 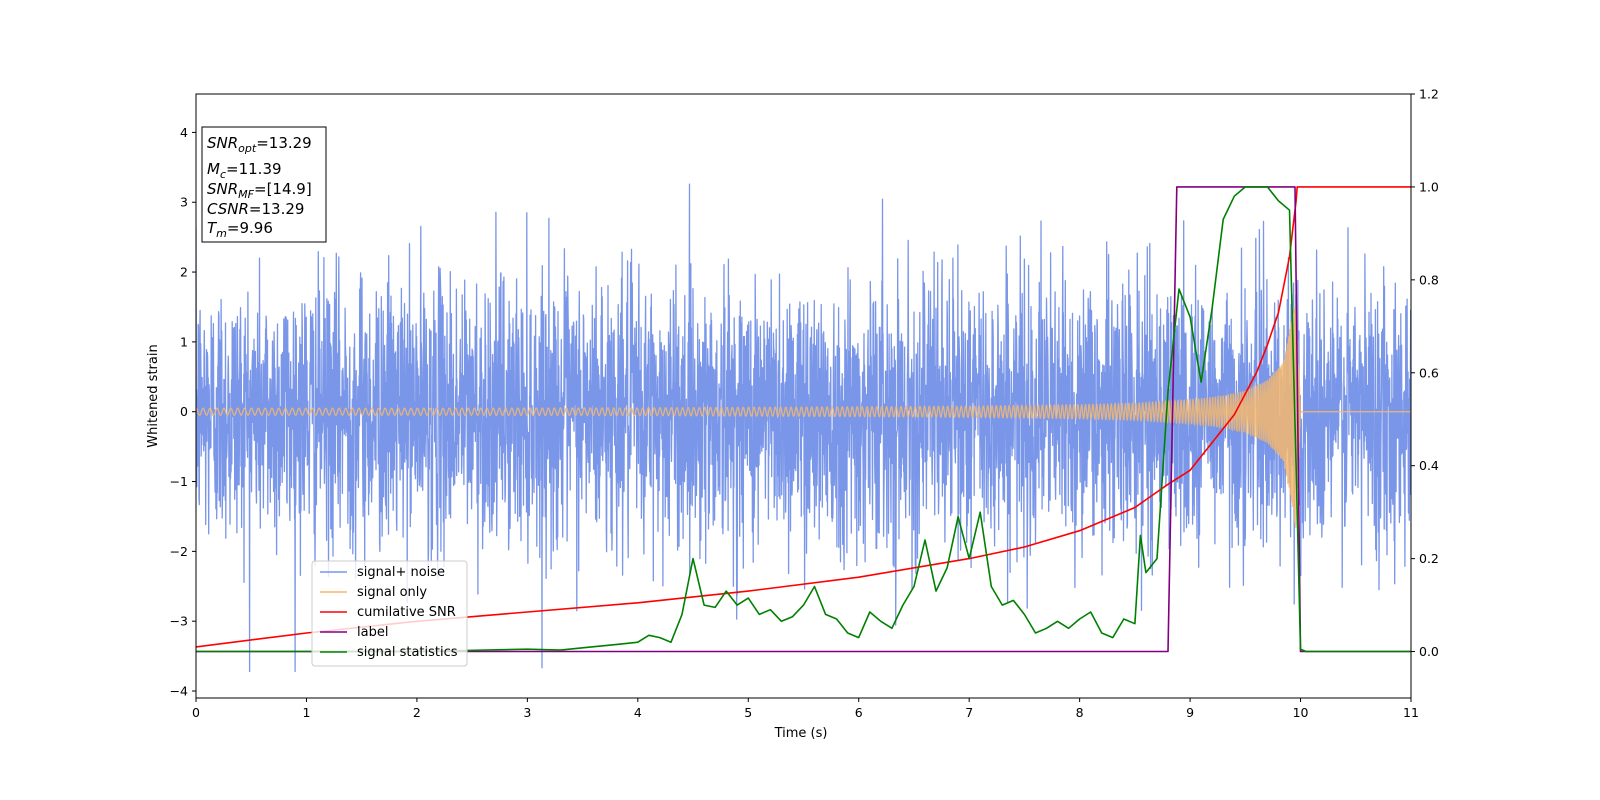 I want to click on legend-label-signal-noise: signal+ noise, so click(x=401, y=572).